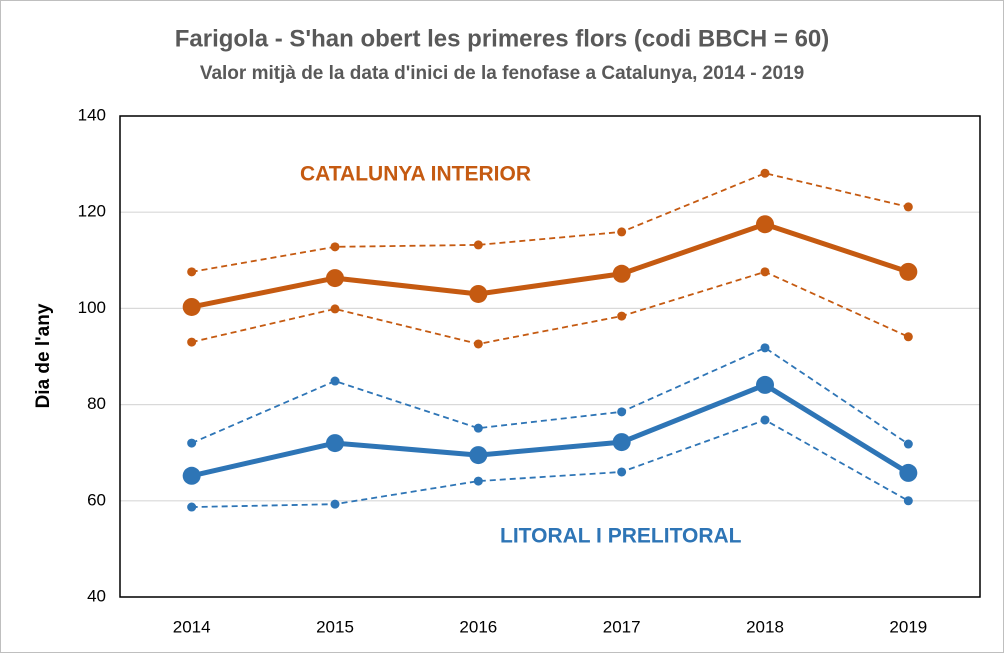 The height and width of the screenshot is (653, 1004). Describe the element at coordinates (96, 595) in the screenshot. I see `y-tick-label: 40` at that location.